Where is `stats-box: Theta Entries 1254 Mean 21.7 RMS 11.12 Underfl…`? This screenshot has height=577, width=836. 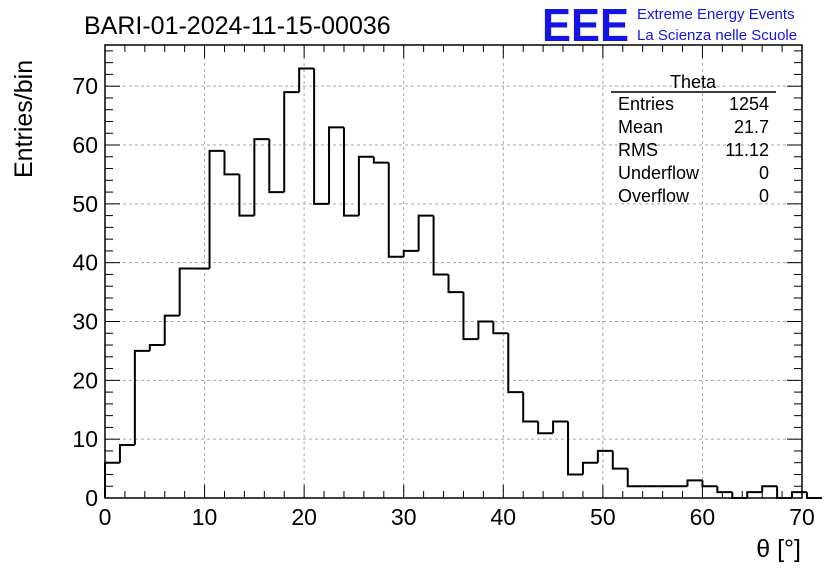
stats-box: Theta Entries 1254 Mean 21.7 RMS 11.12 Underfl… is located at coordinates (693, 139).